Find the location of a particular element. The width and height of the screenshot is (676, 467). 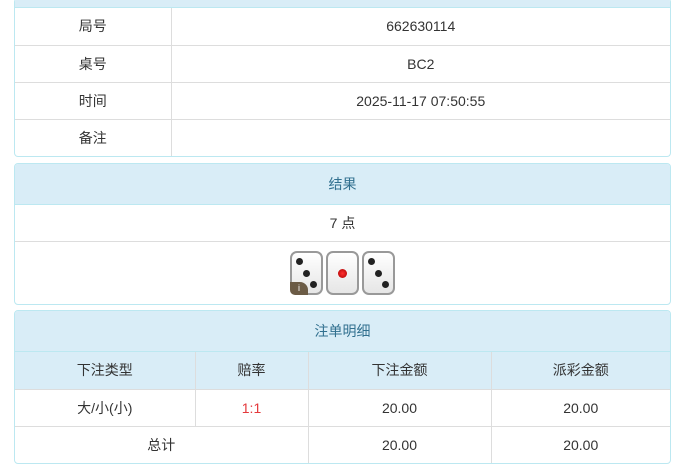

column-header: 下注金额 is located at coordinates (399, 371).